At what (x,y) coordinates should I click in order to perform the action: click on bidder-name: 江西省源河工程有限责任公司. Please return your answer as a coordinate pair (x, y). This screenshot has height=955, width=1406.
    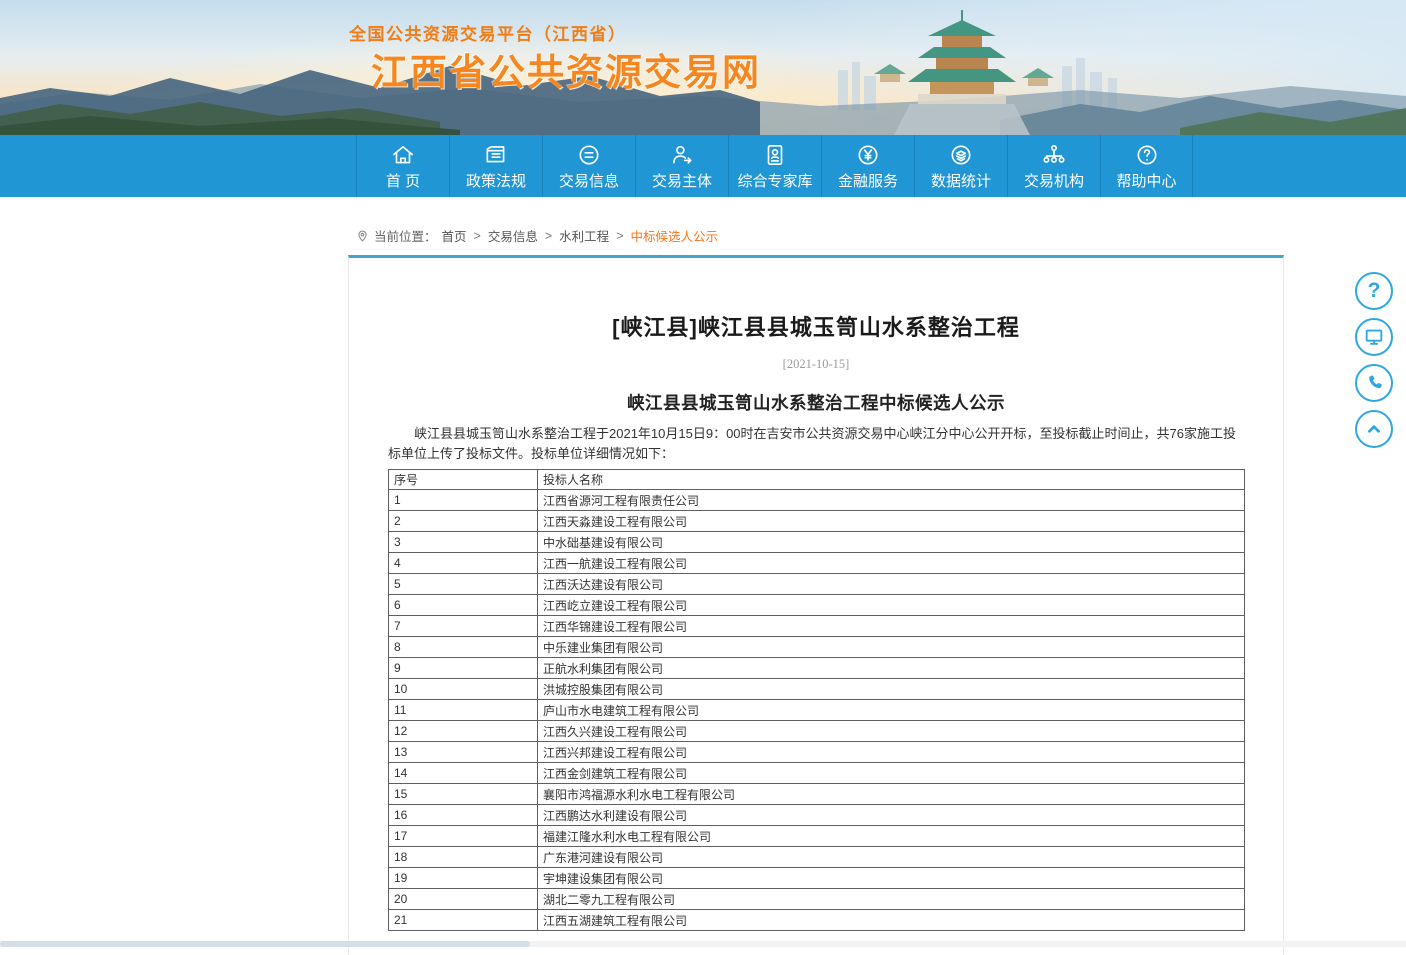
    Looking at the image, I should click on (891, 500).